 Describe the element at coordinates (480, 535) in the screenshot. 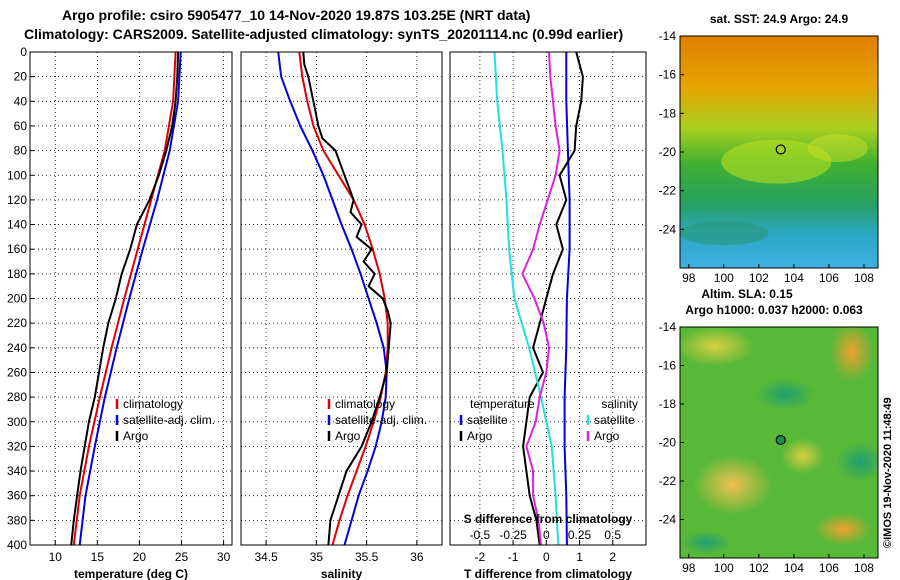

I see `x2-tick-label: -0.5` at that location.